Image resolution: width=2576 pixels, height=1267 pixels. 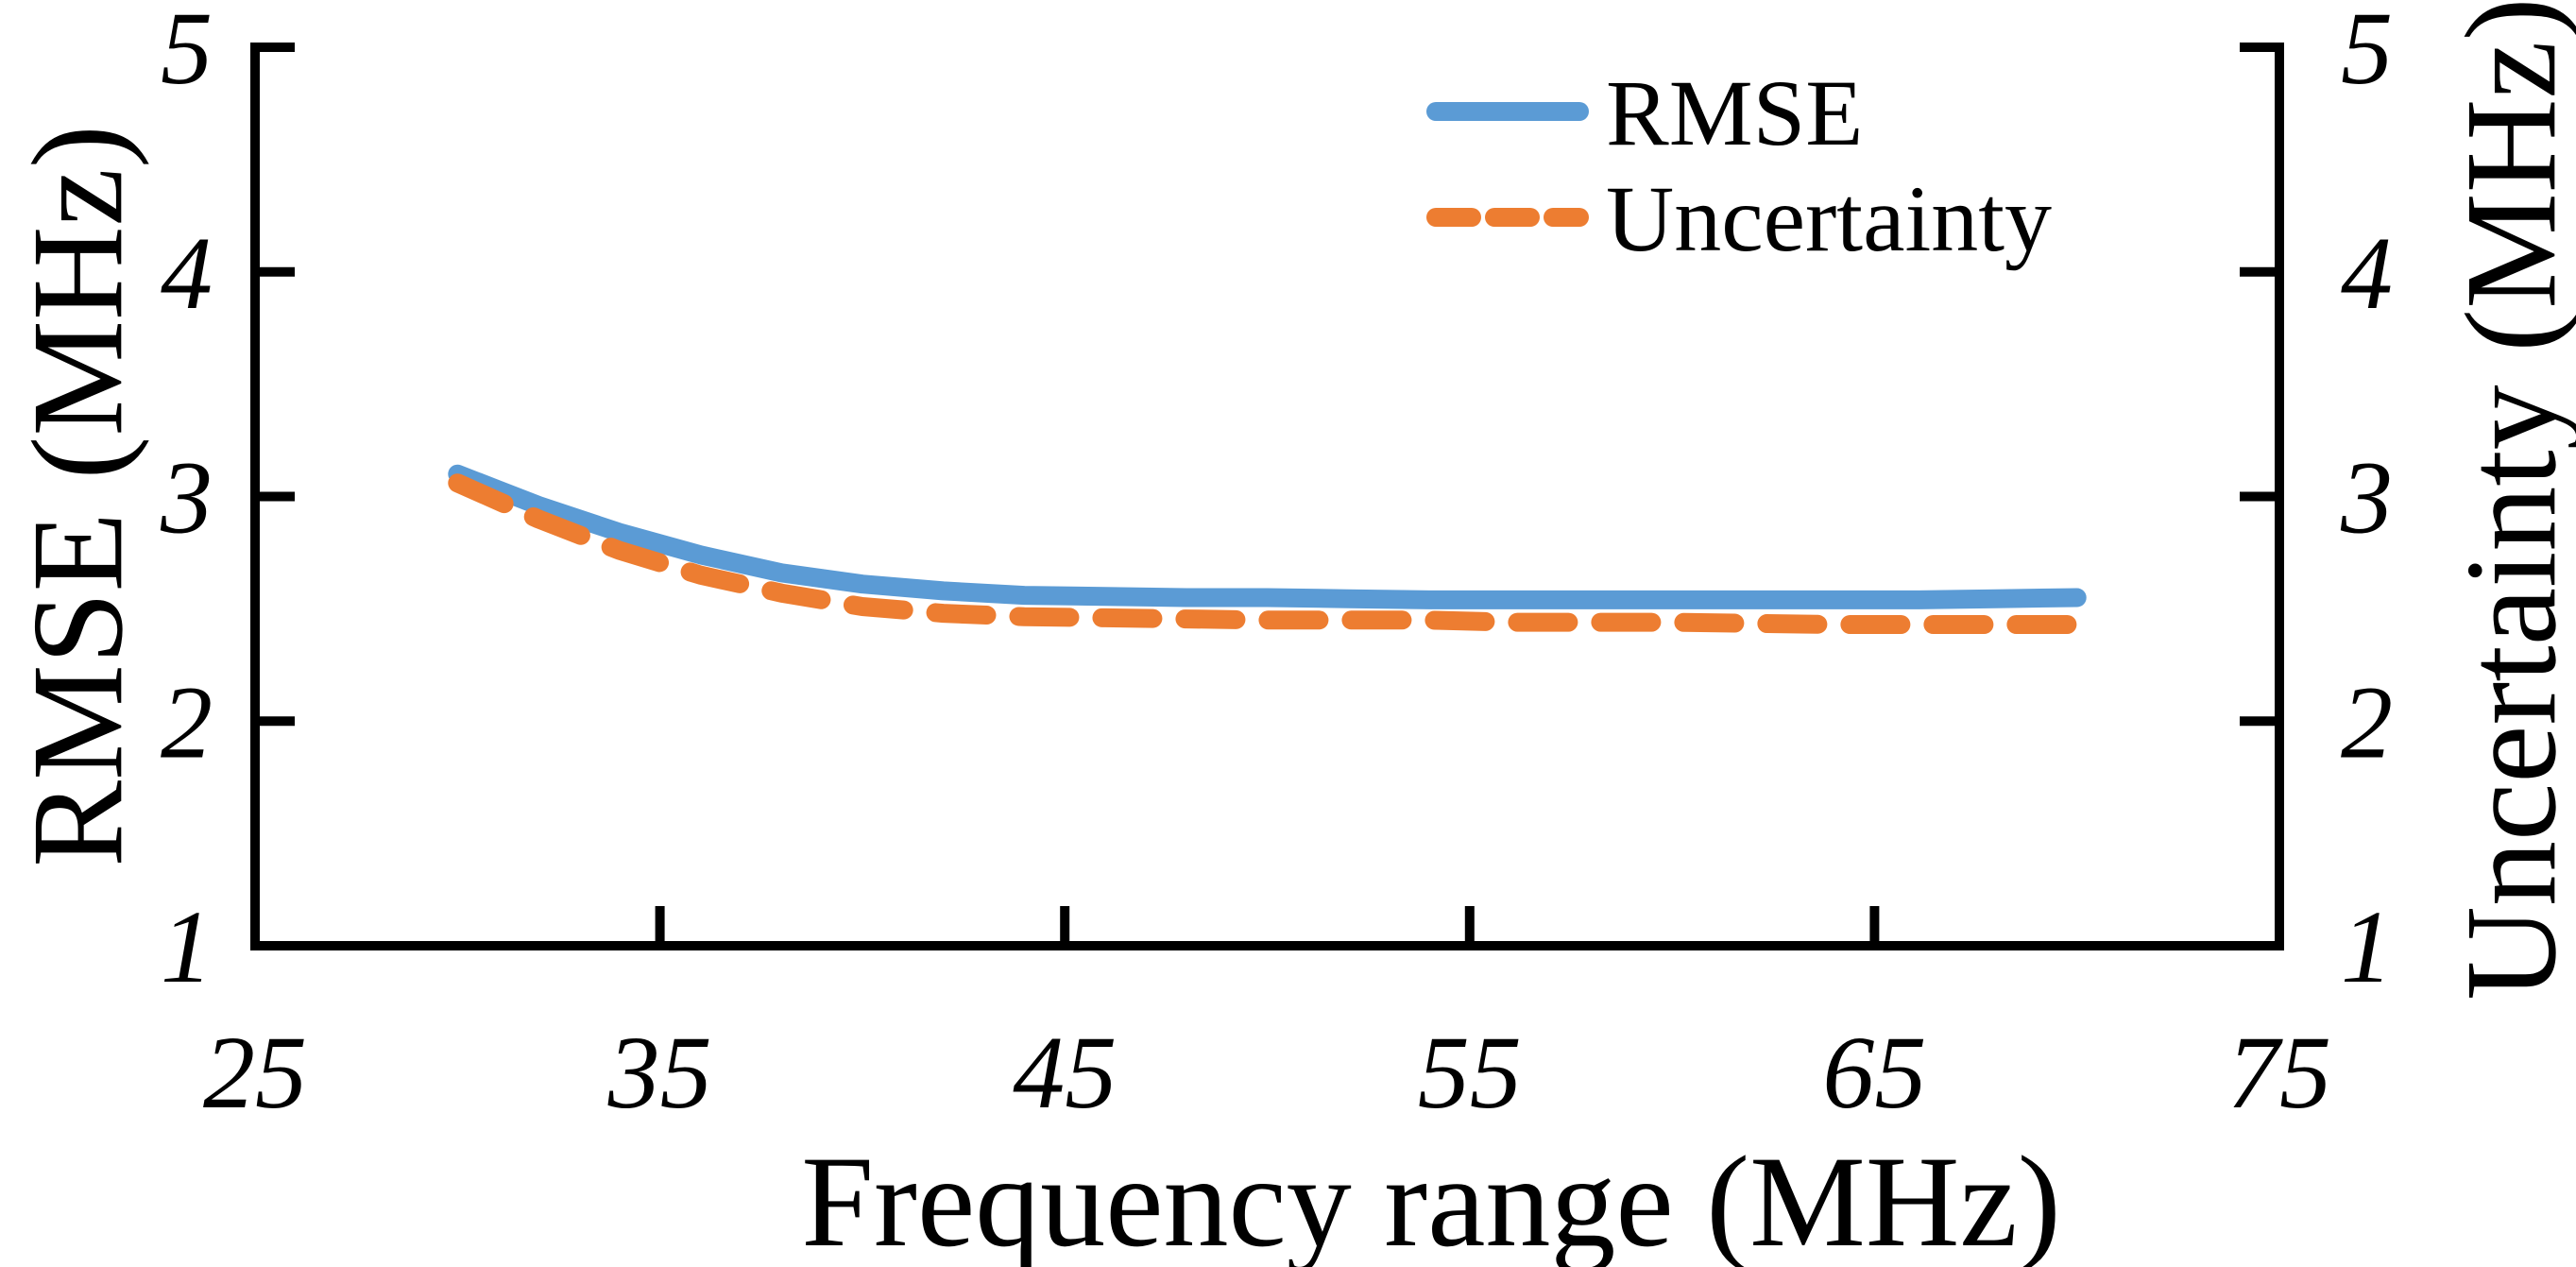 I want to click on legend-rmse-label: RMSE, so click(x=1735, y=112).